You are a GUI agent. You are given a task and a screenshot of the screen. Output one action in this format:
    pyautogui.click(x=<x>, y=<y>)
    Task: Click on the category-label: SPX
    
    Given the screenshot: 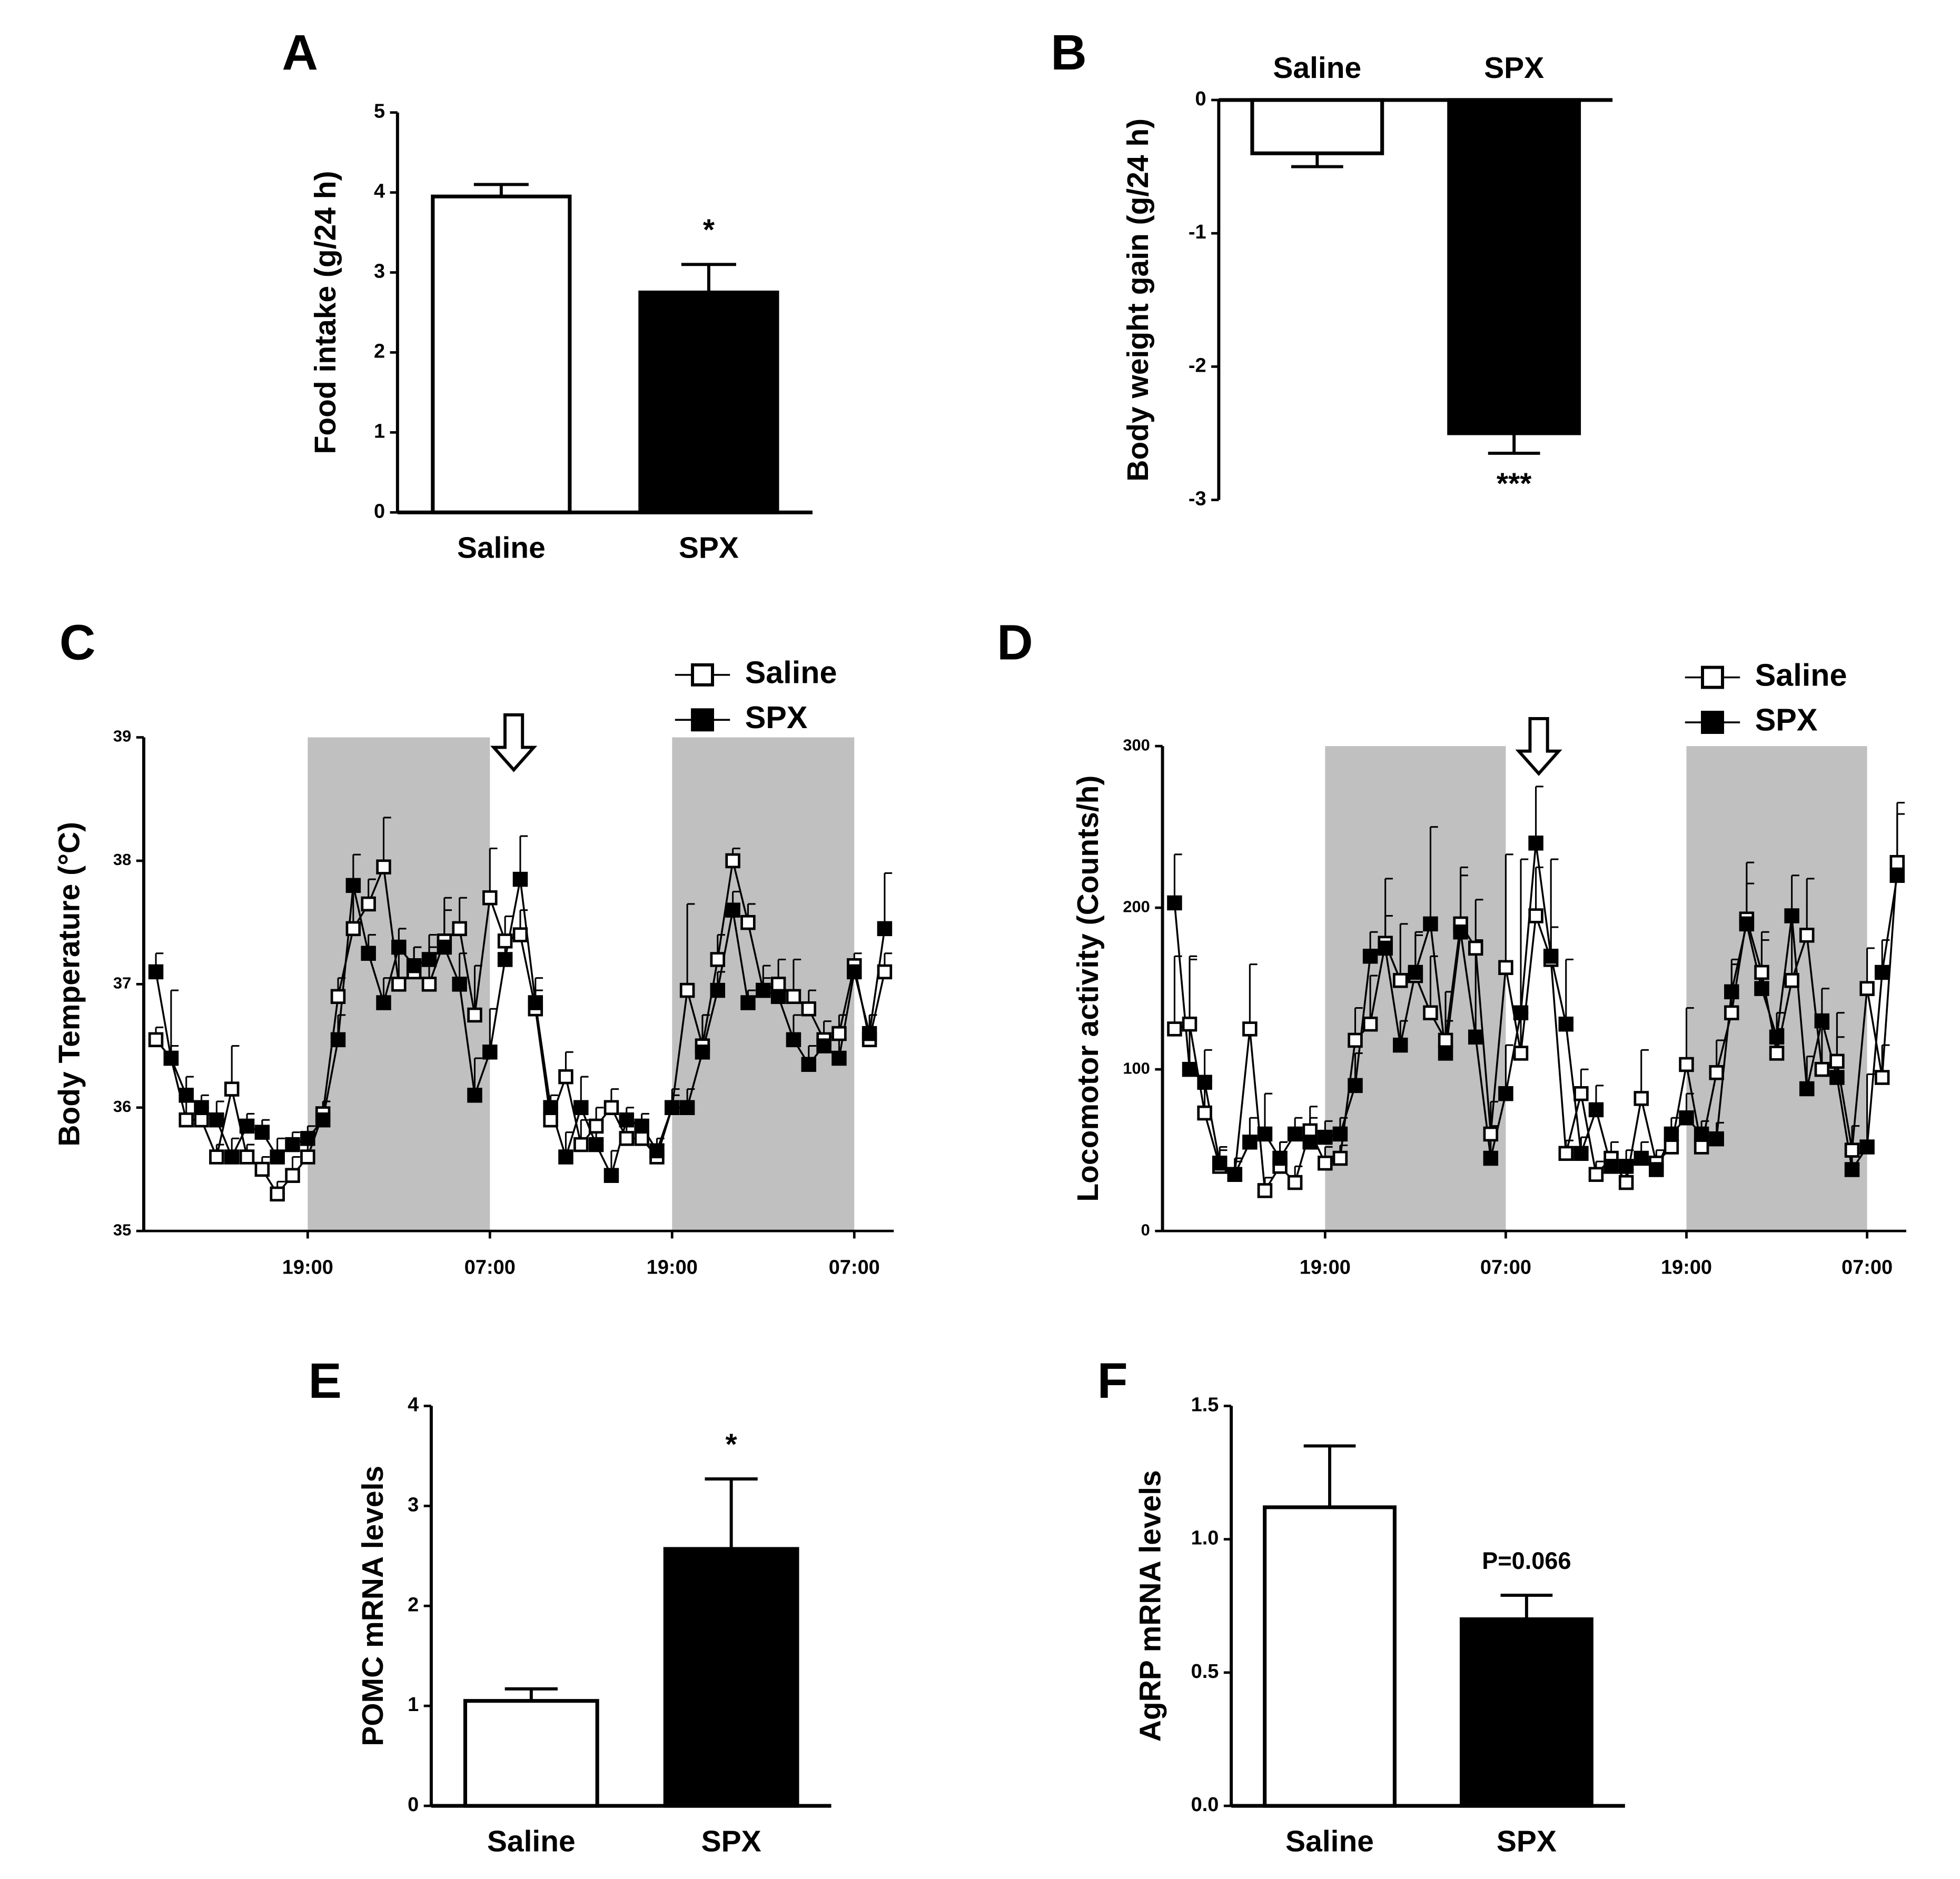 What is the action you would take?
    pyautogui.click(x=709, y=548)
    